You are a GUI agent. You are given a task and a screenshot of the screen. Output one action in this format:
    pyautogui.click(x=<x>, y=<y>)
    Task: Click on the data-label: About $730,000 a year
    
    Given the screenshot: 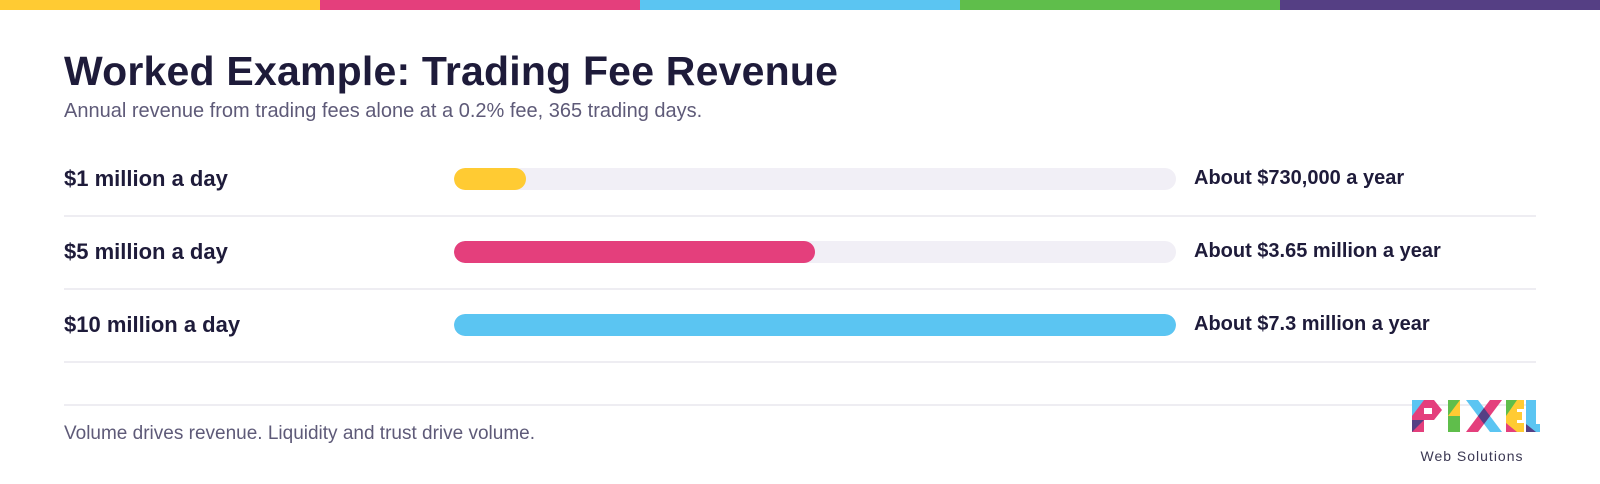 What is the action you would take?
    pyautogui.click(x=1299, y=178)
    